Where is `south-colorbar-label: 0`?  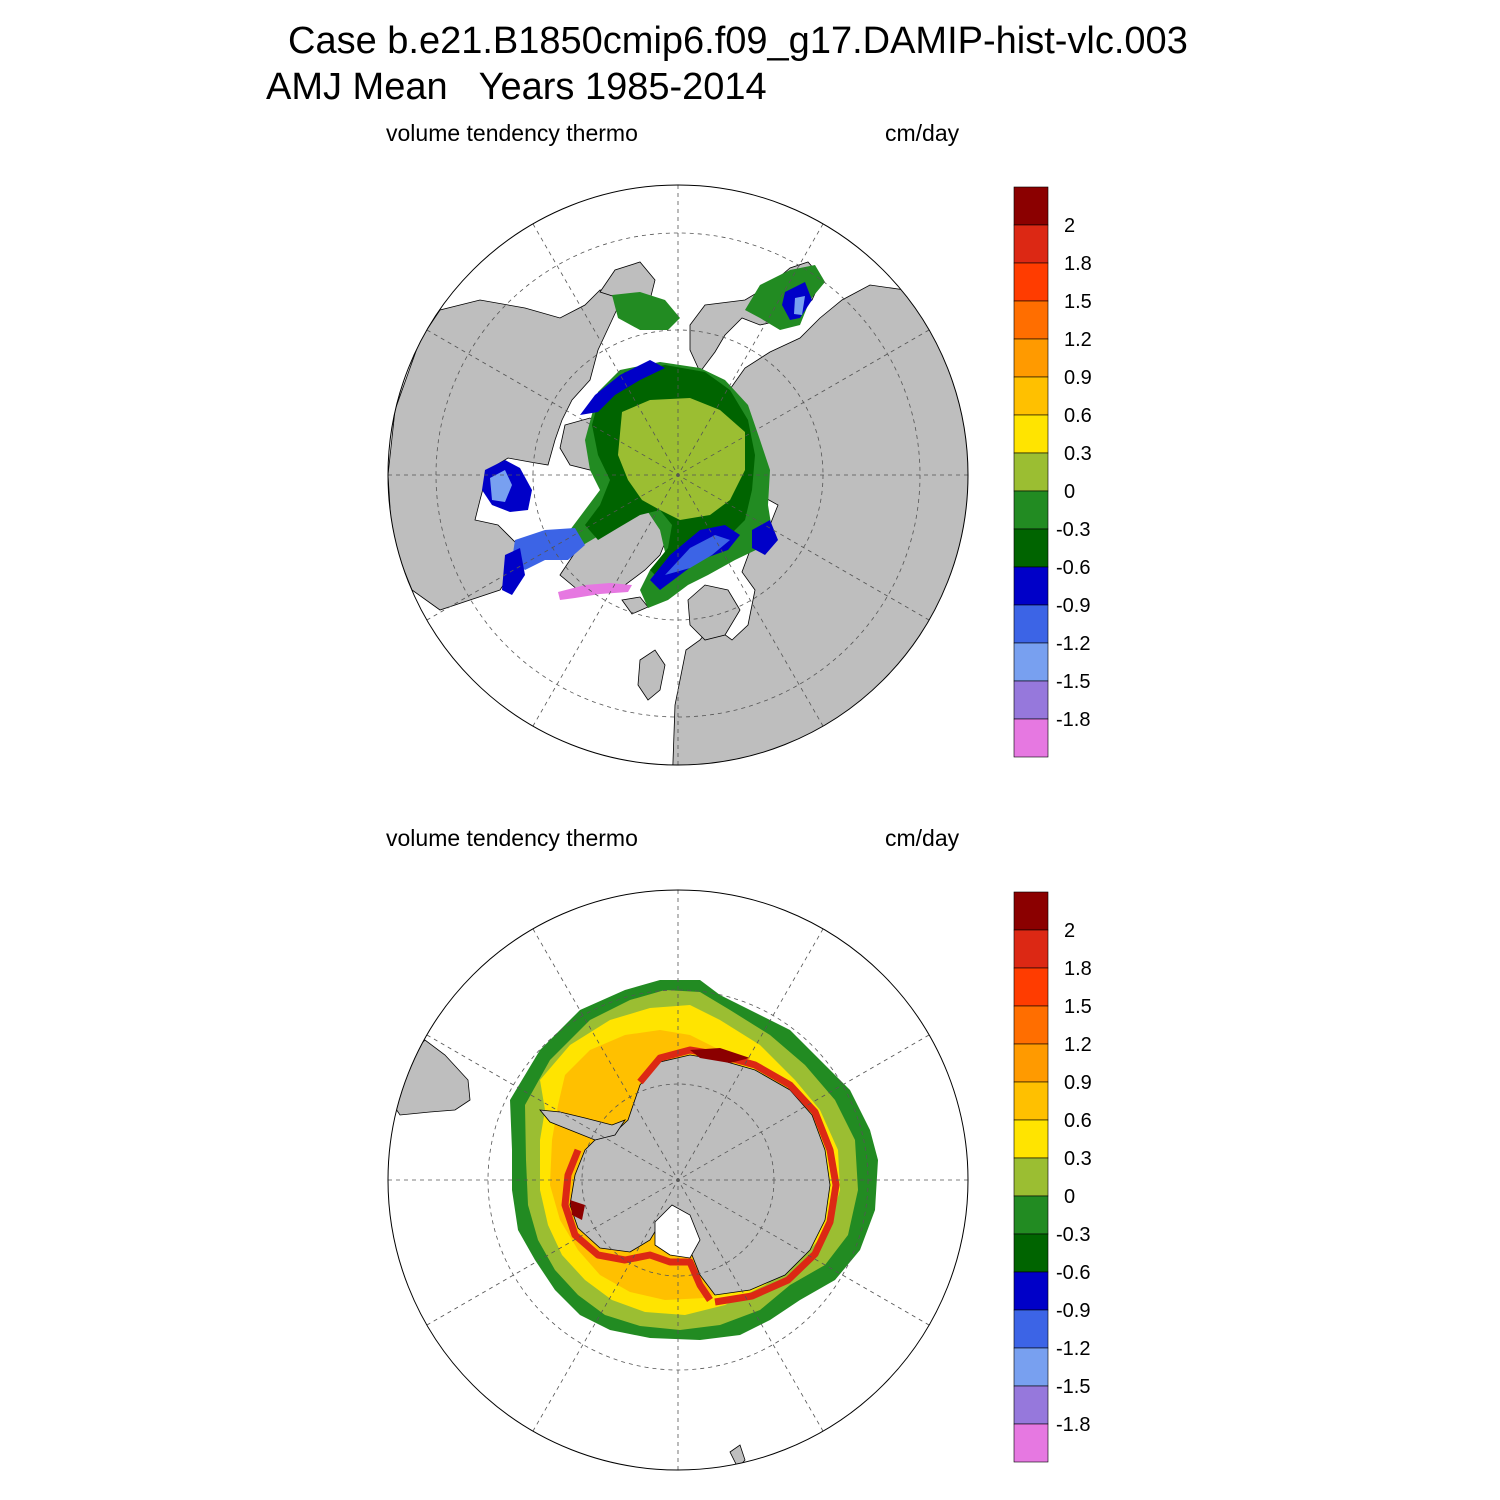
south-colorbar-label: 0 is located at coordinates (1069, 1197).